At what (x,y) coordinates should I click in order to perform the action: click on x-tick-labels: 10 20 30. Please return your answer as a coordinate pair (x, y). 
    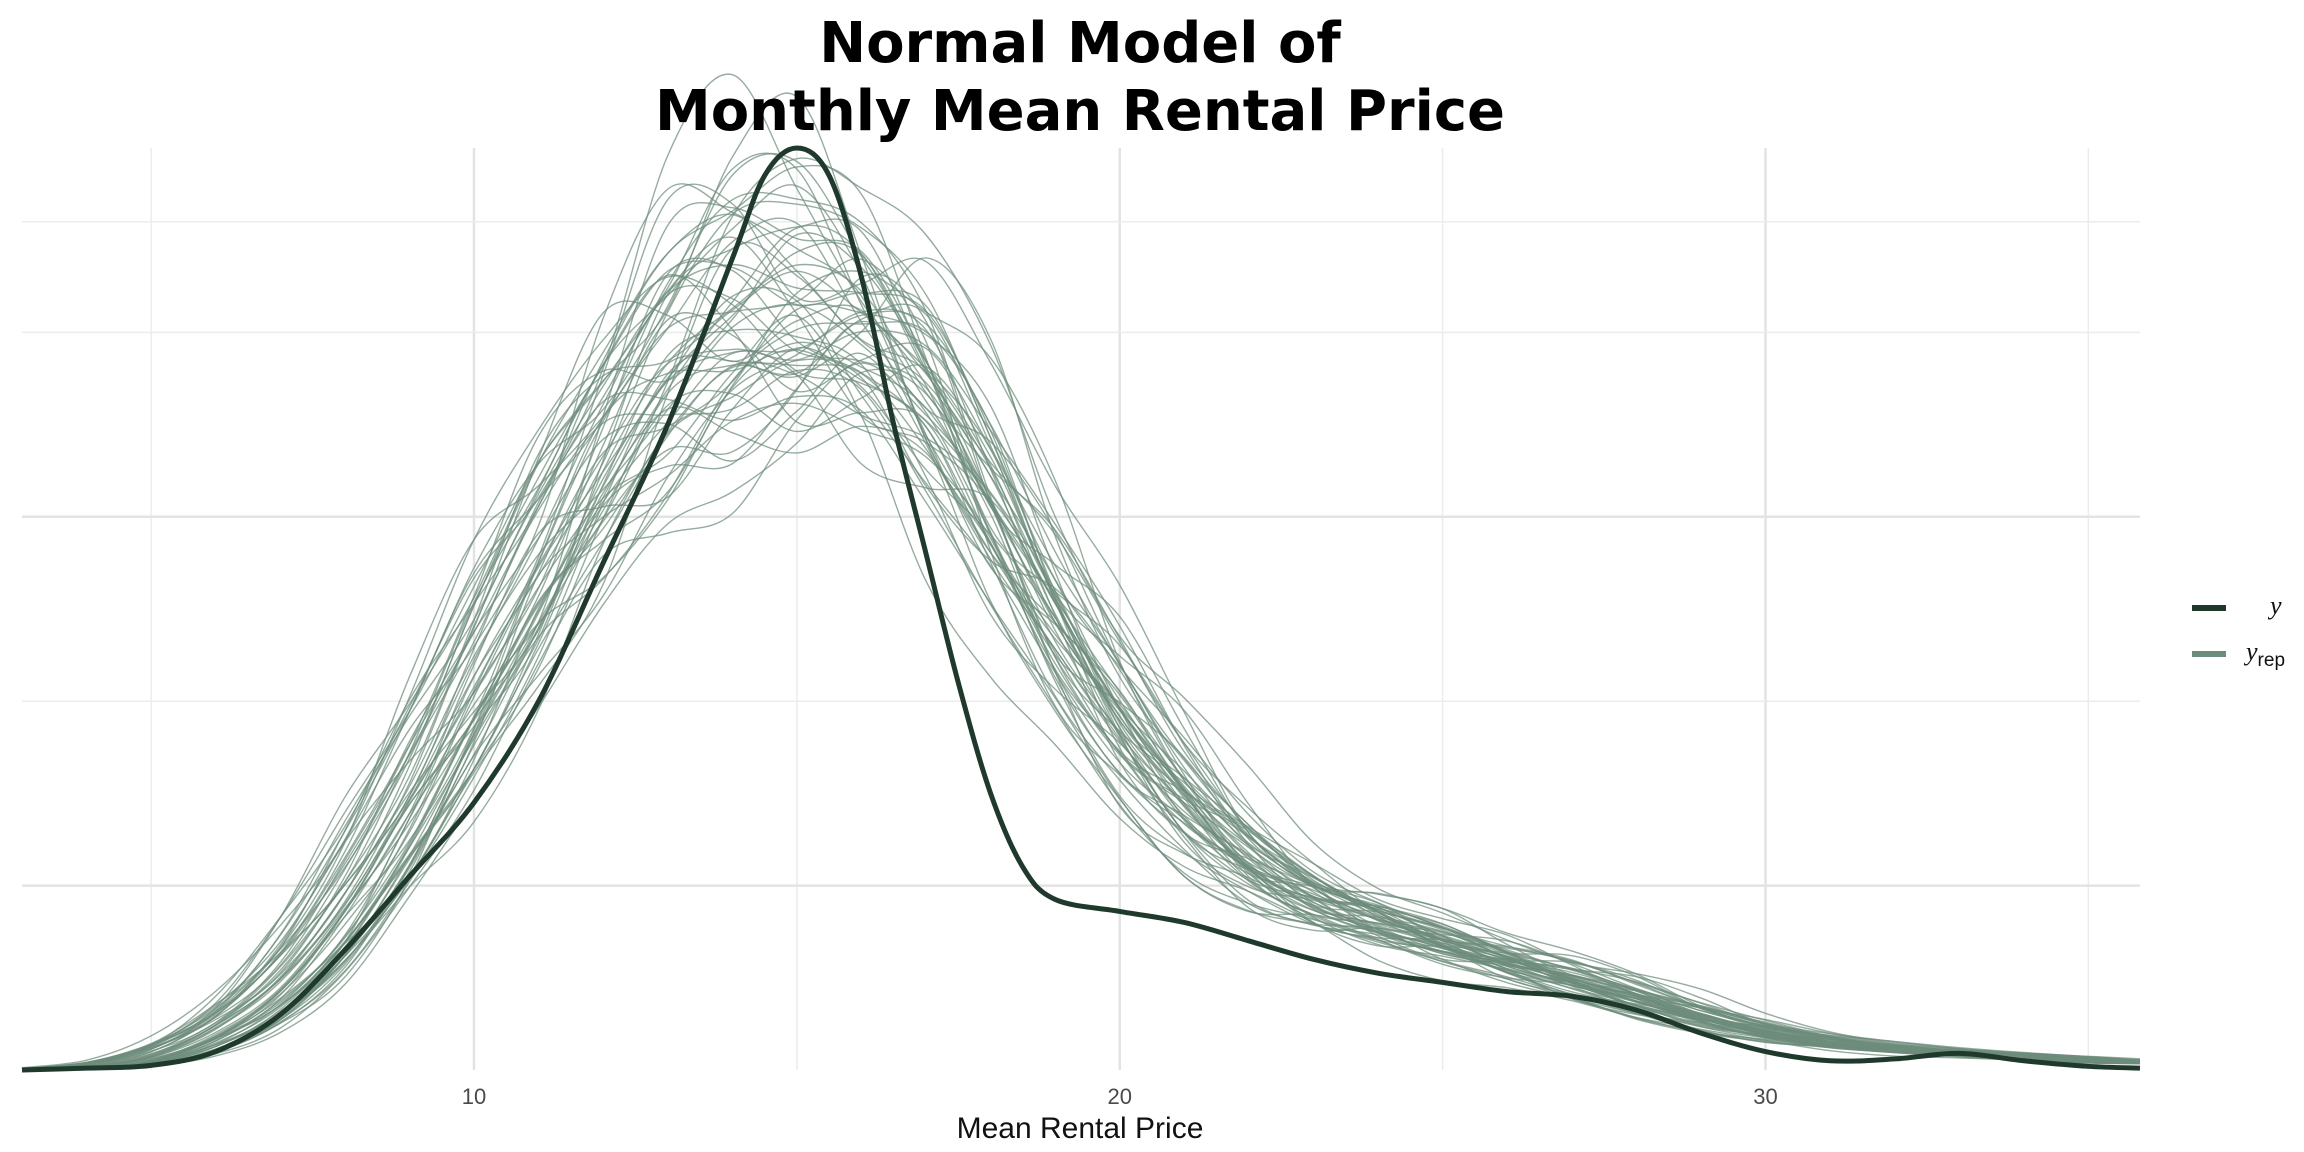
    Looking at the image, I should click on (1120, 1096).